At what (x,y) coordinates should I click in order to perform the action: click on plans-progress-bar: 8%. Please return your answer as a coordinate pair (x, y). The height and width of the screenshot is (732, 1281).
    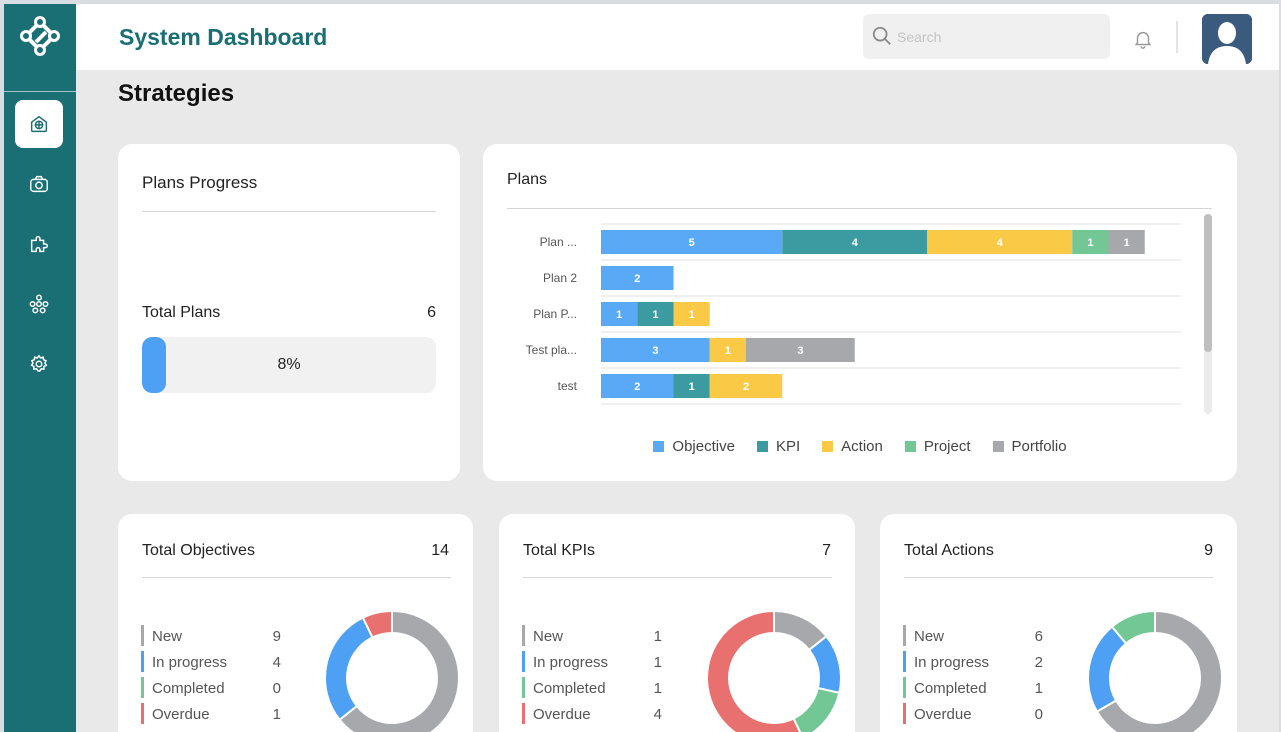
    Looking at the image, I should click on (289, 365).